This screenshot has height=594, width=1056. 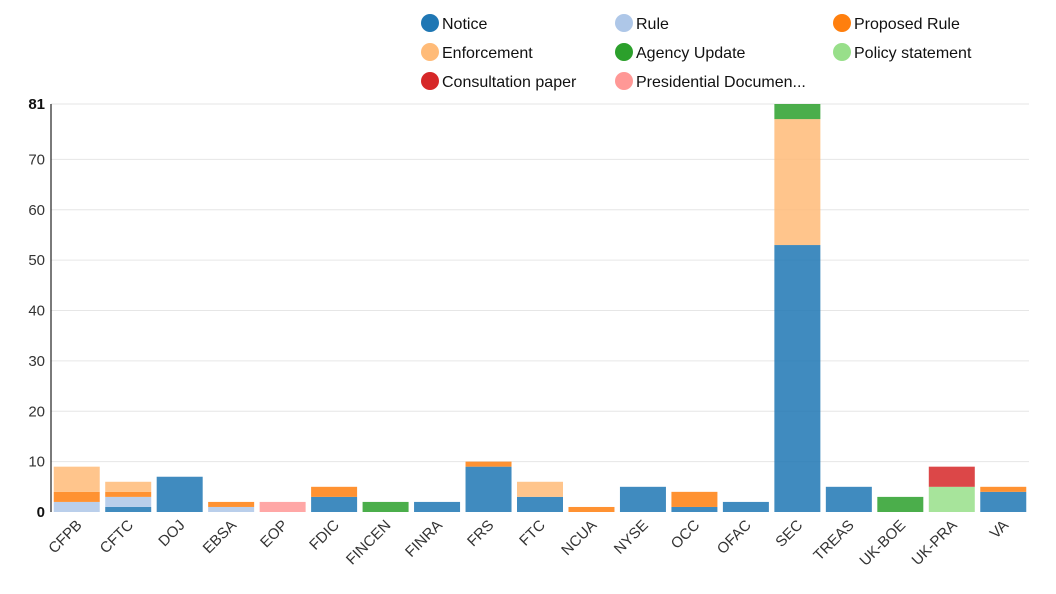 I want to click on bar-eop-presidential-documen, so click(x=282, y=506).